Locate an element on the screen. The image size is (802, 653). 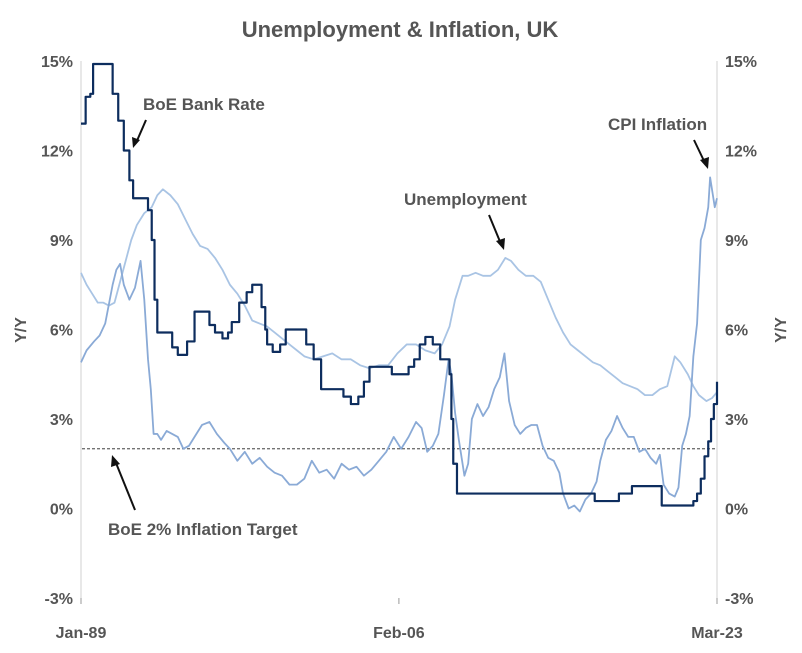
x-ticks: Jan-89 Feb-06 Mar-23 is located at coordinates (399, 620).